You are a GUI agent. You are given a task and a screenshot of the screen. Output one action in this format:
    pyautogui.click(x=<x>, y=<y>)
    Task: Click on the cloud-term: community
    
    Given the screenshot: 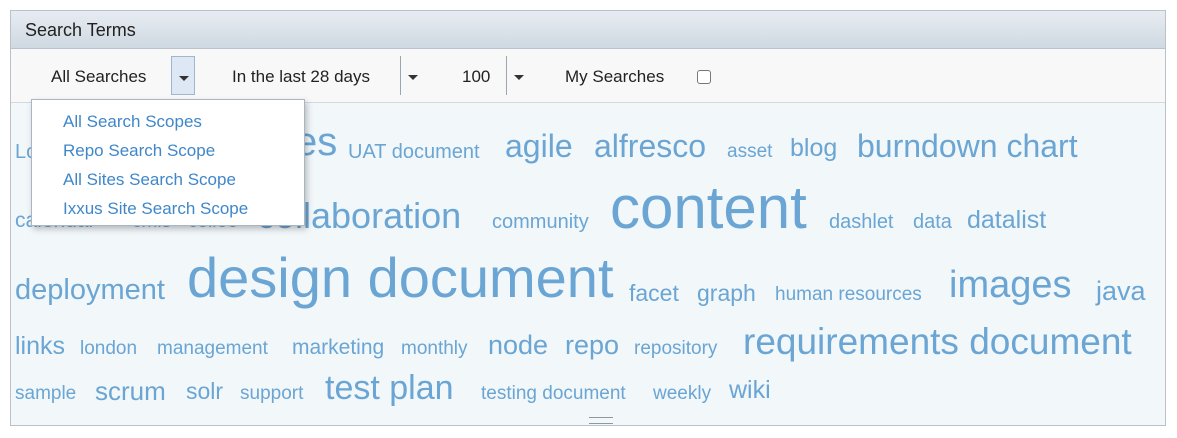 What is the action you would take?
    pyautogui.click(x=540, y=222)
    